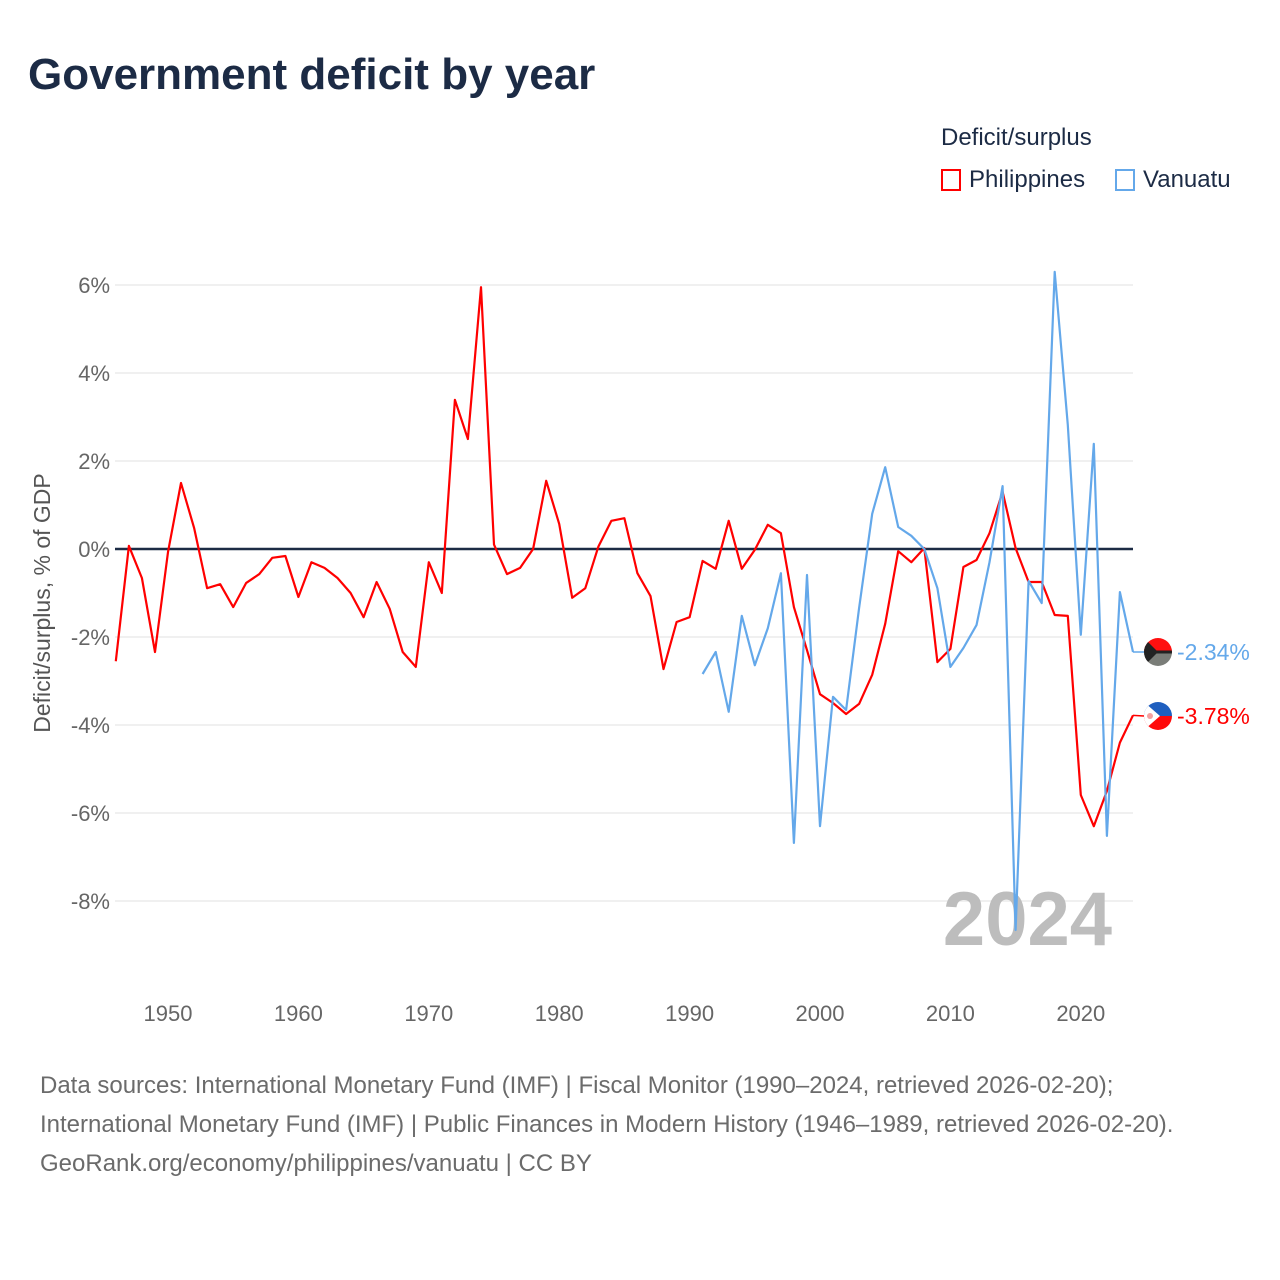  I want to click on legend-swatch-vanuatu, so click(1125, 180).